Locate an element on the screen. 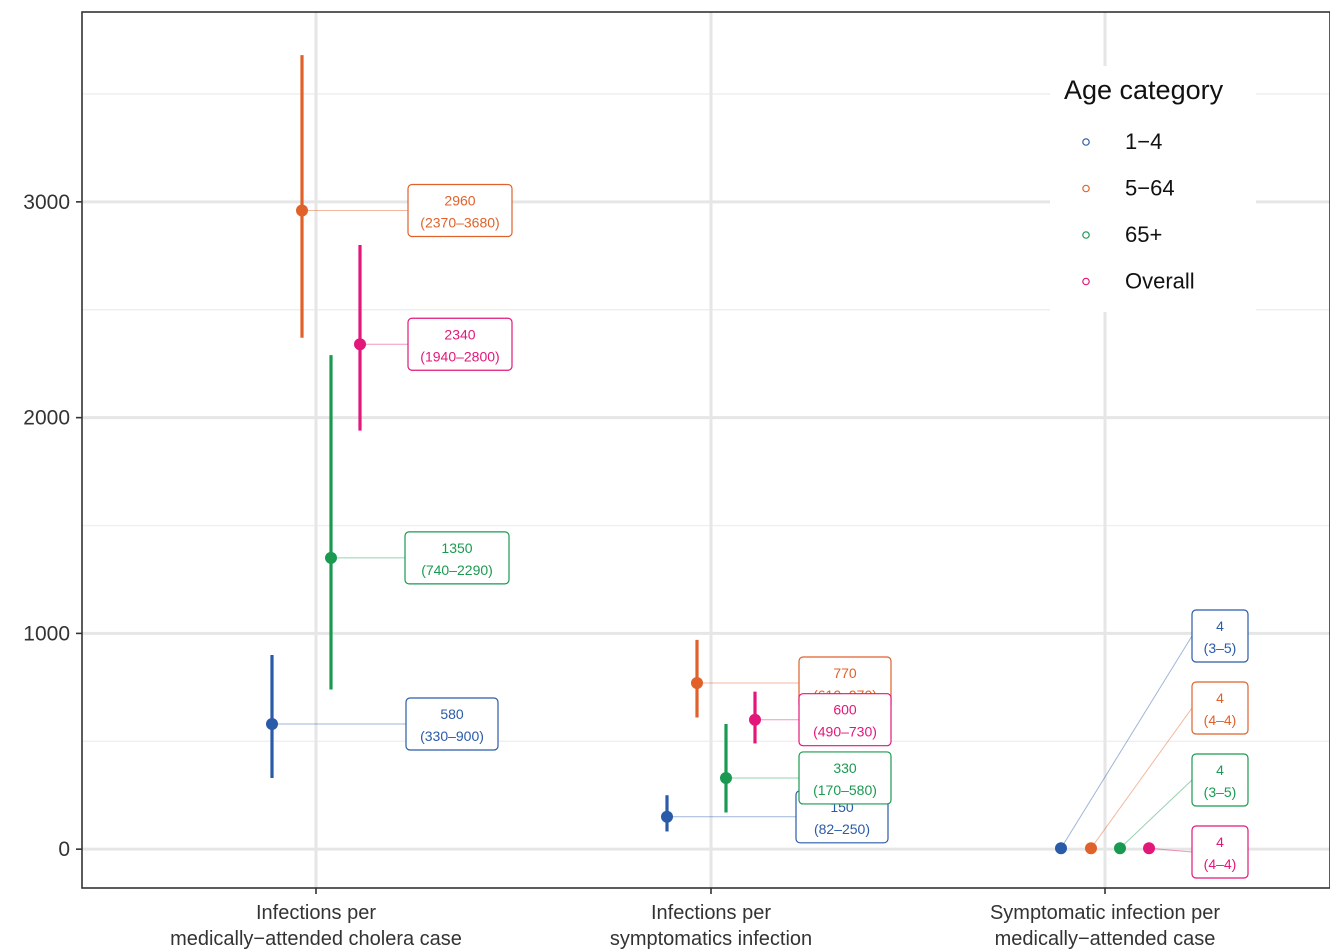 The width and height of the screenshot is (1330, 952). legend-background is located at coordinates (1153, 189).